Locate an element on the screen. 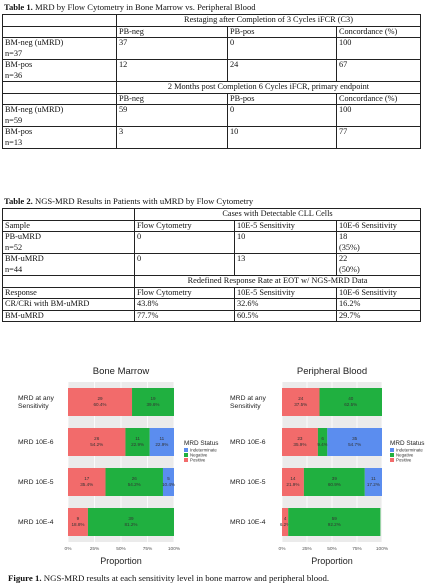 The width and height of the screenshot is (448, 587). table-cell: 67 is located at coordinates (378, 70).